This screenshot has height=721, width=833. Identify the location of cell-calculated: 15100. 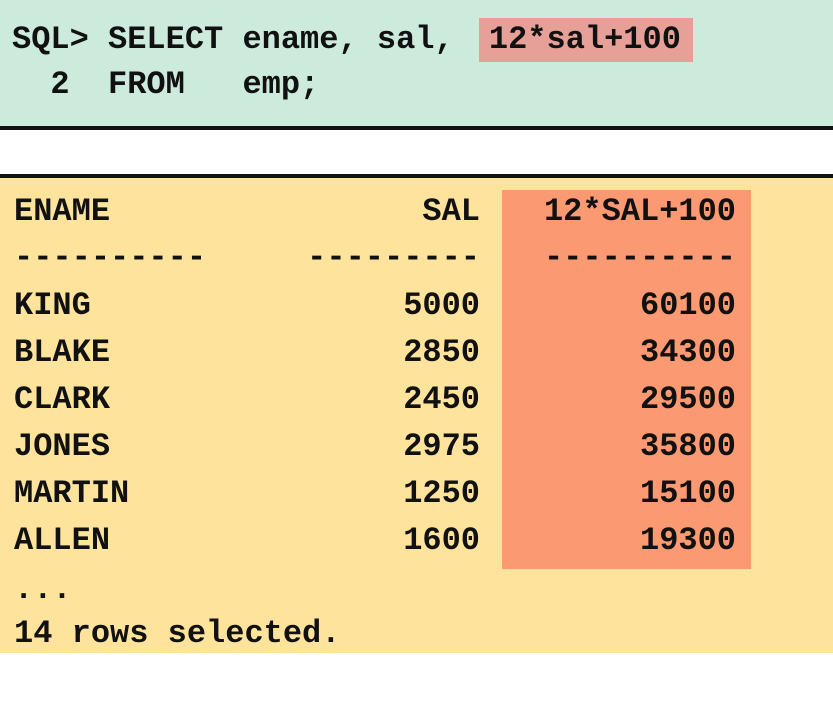
(687, 493).